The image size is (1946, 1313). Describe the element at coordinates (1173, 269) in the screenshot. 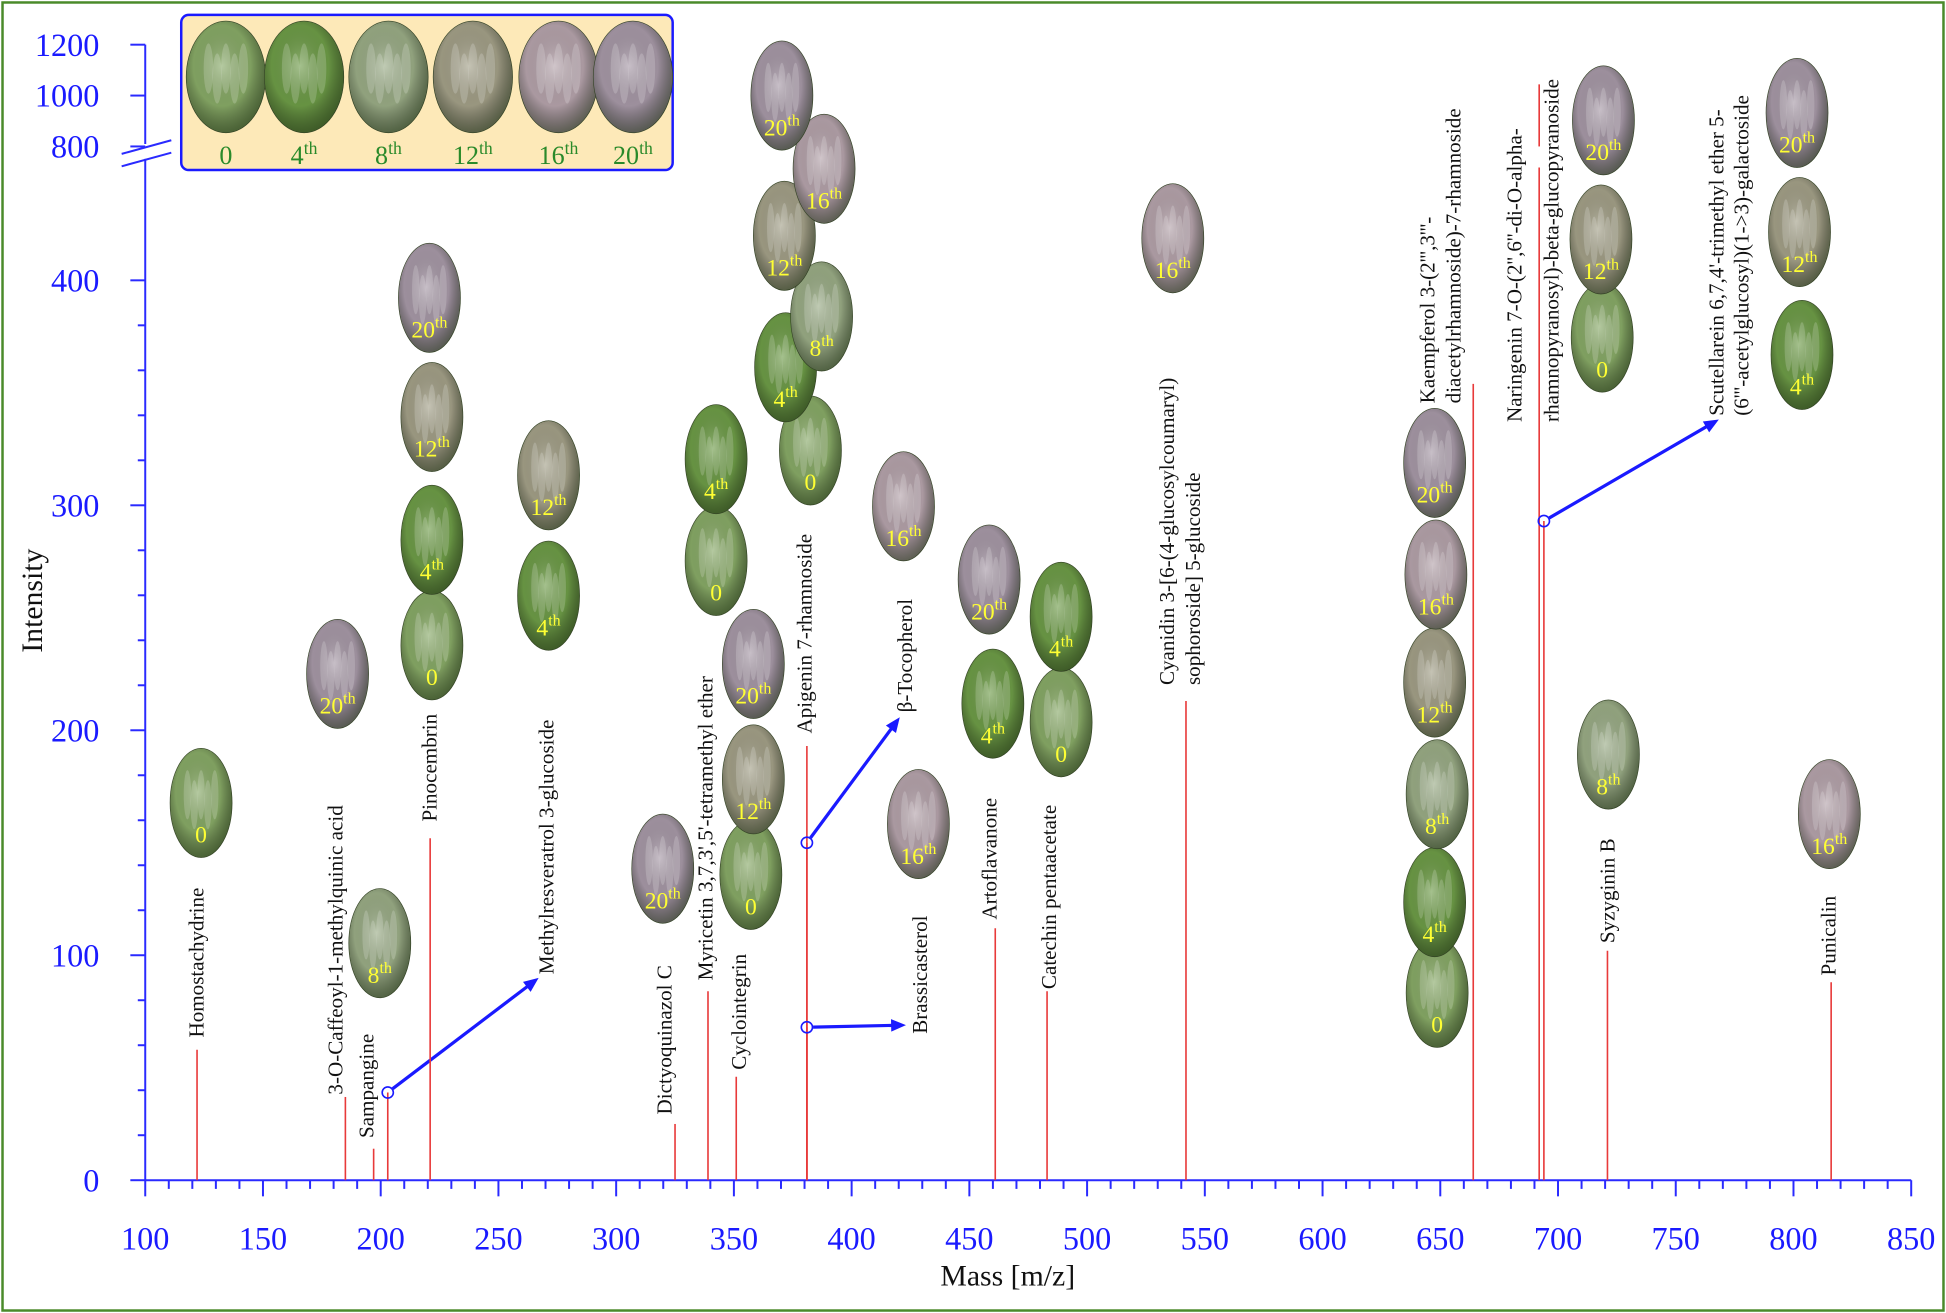

I see `stage-label: 16th` at that location.